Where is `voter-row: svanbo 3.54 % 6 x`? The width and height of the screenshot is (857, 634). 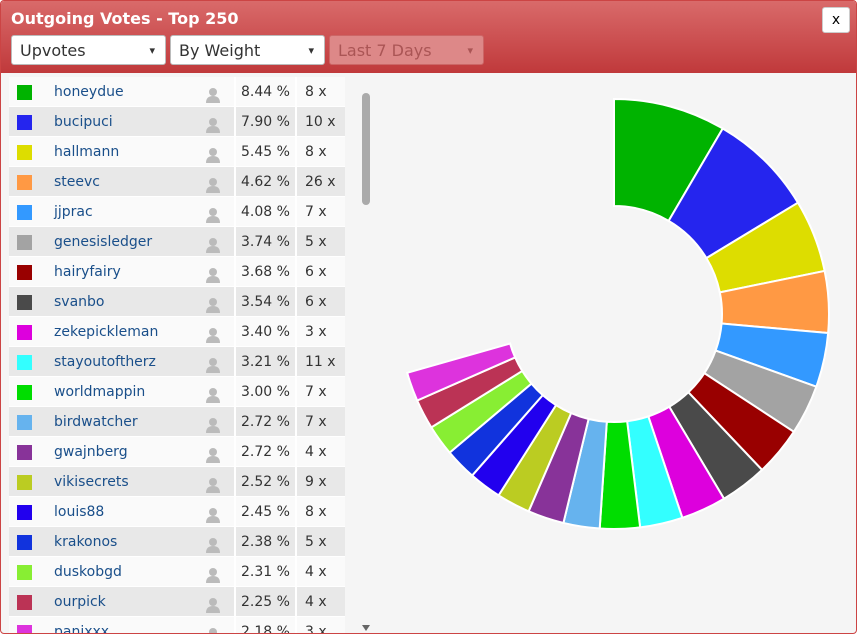 voter-row: svanbo 3.54 % 6 x is located at coordinates (177, 302).